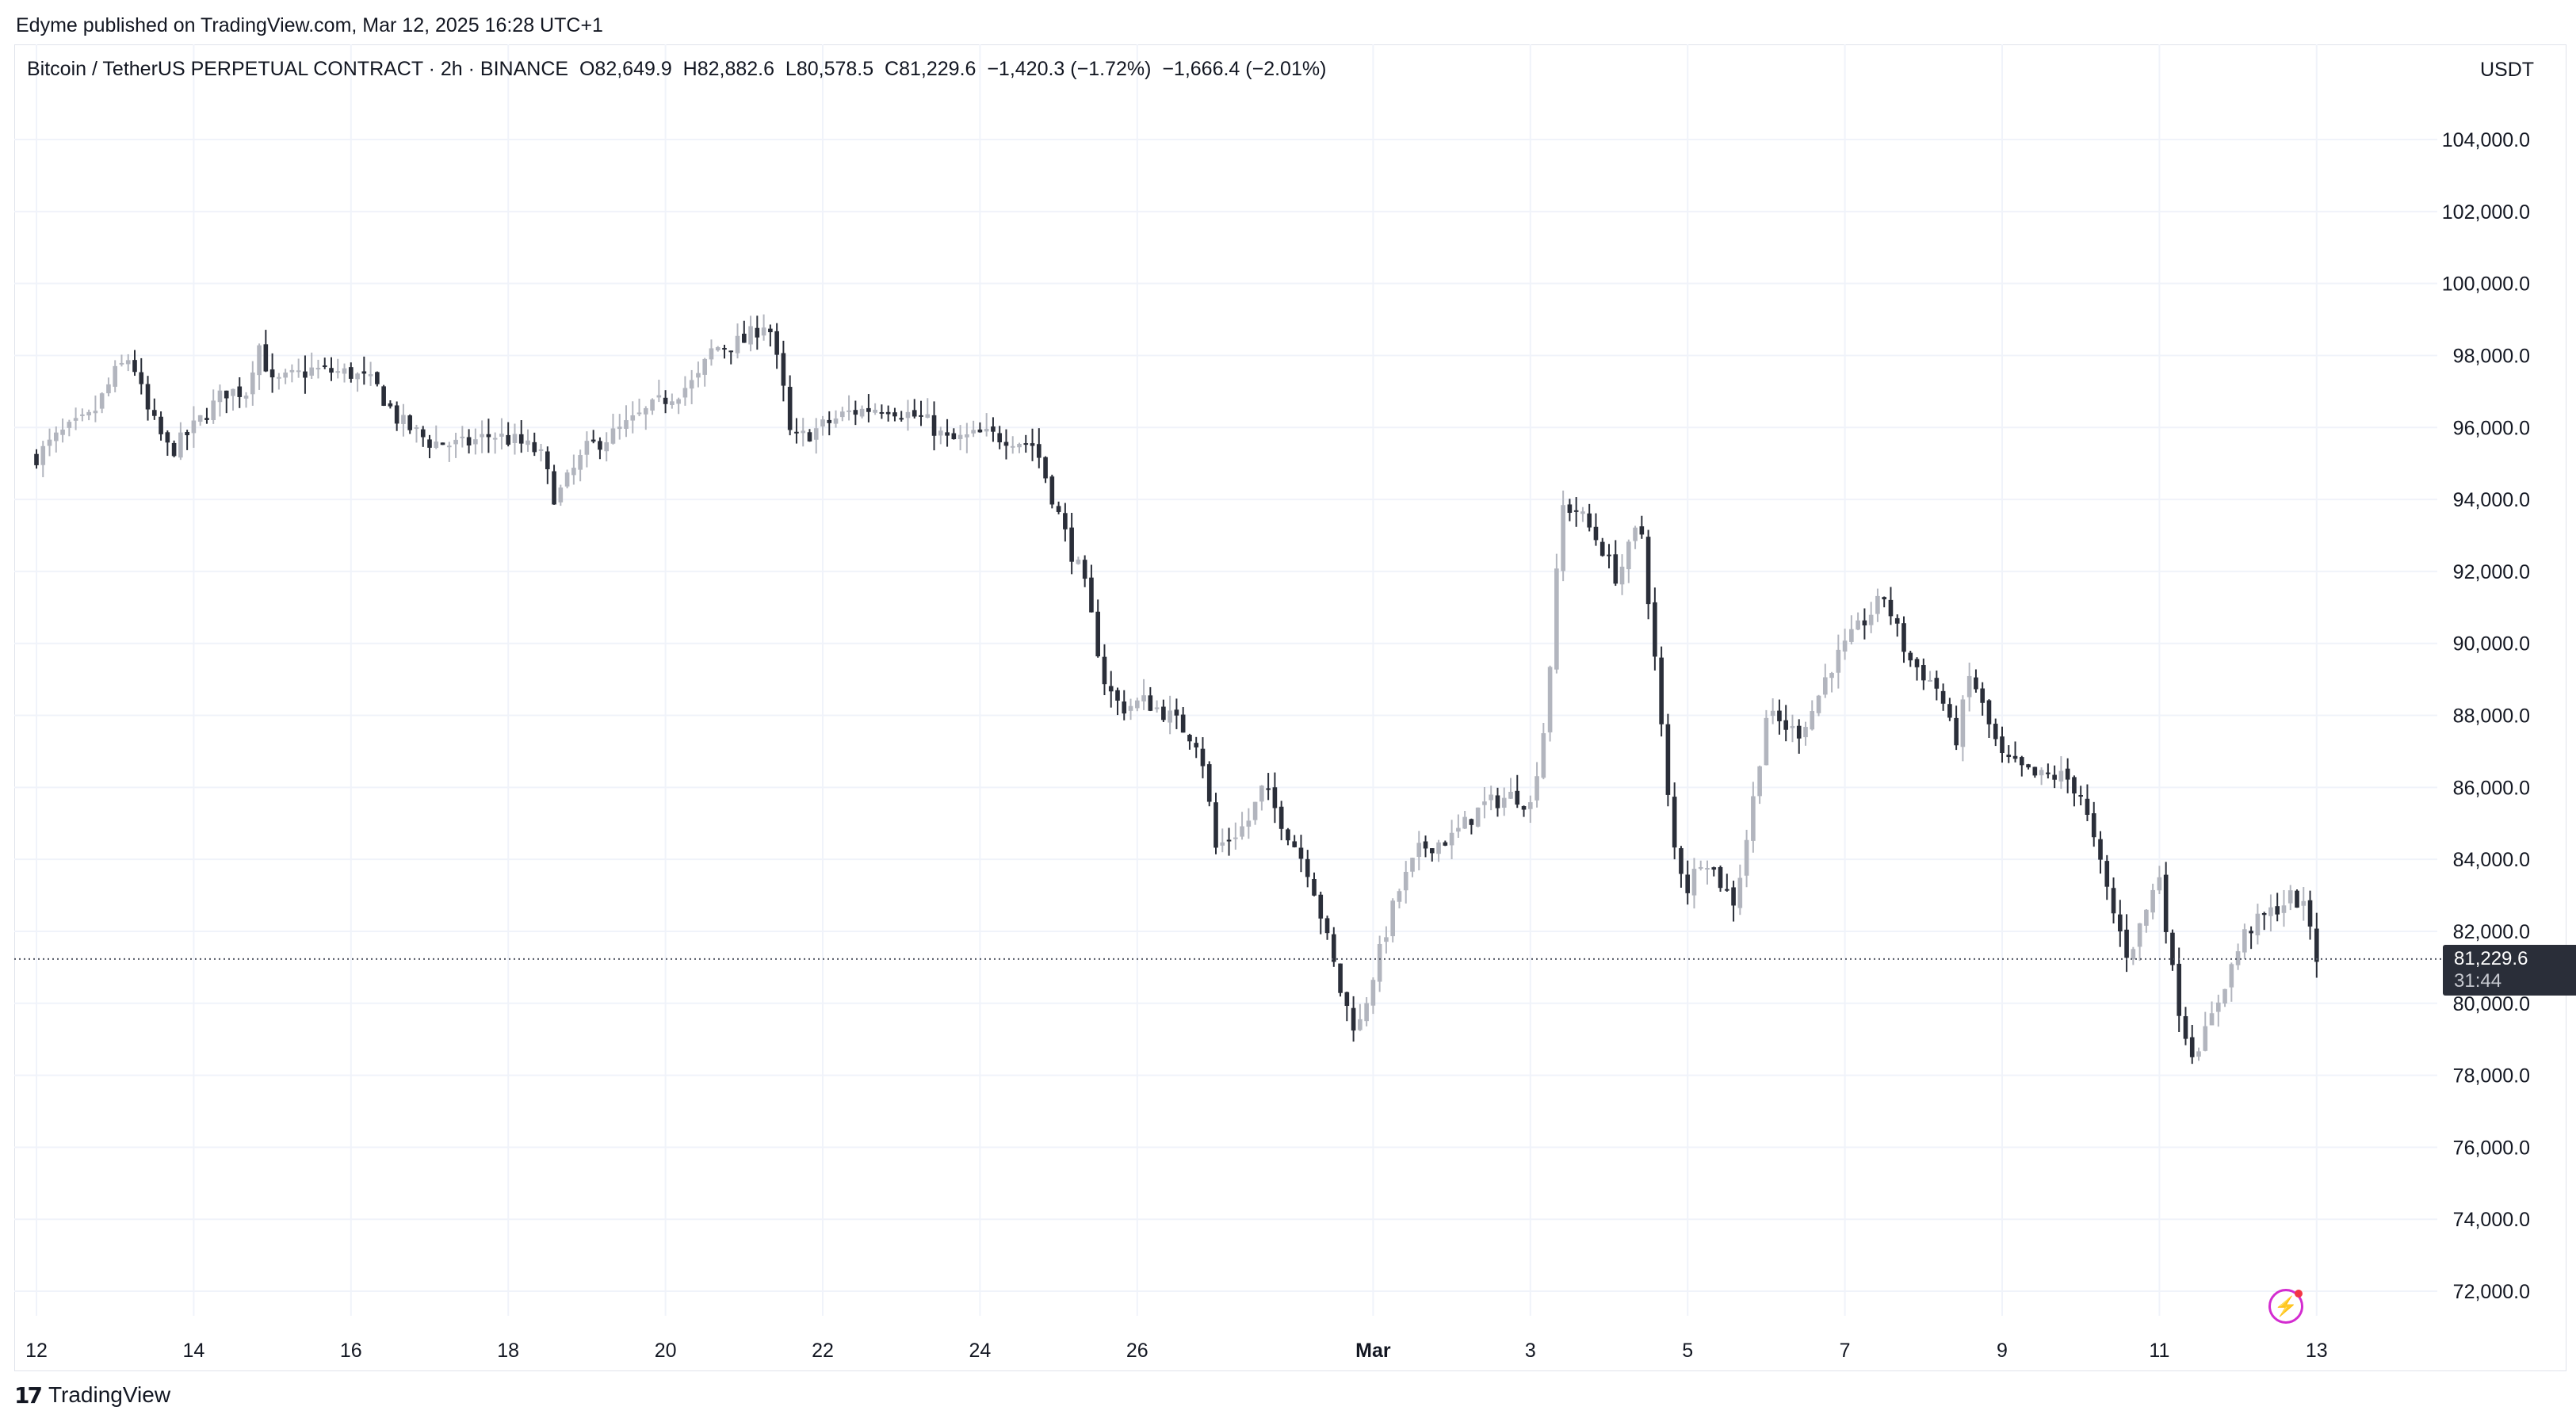 This screenshot has width=2576, height=1422. I want to click on time-tick-label: 24, so click(980, 1351).